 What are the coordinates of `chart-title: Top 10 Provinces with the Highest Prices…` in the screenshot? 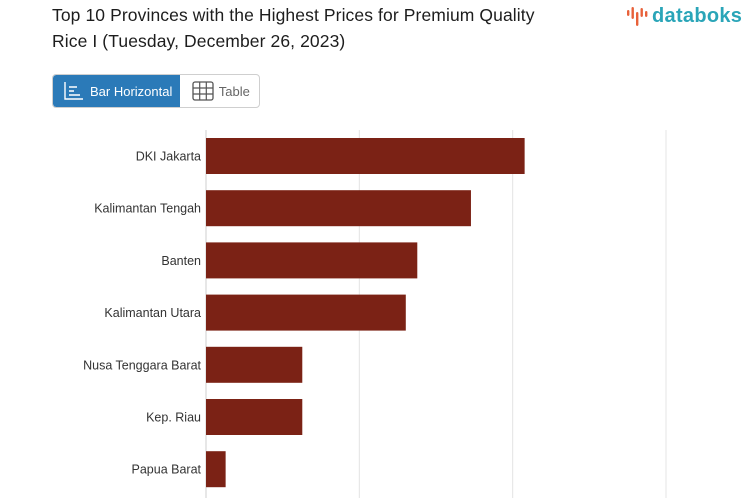 It's located at (322, 28).